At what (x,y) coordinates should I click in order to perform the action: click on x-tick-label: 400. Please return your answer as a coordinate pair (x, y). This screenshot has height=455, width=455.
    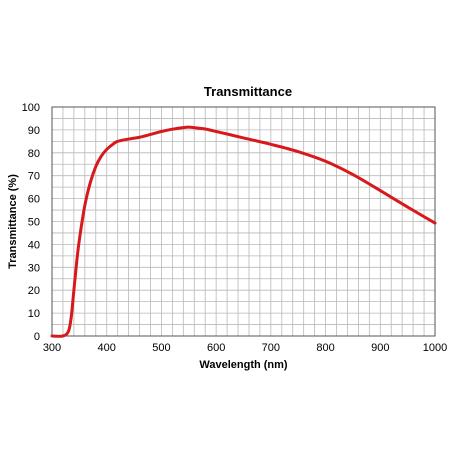
    Looking at the image, I should click on (107, 348).